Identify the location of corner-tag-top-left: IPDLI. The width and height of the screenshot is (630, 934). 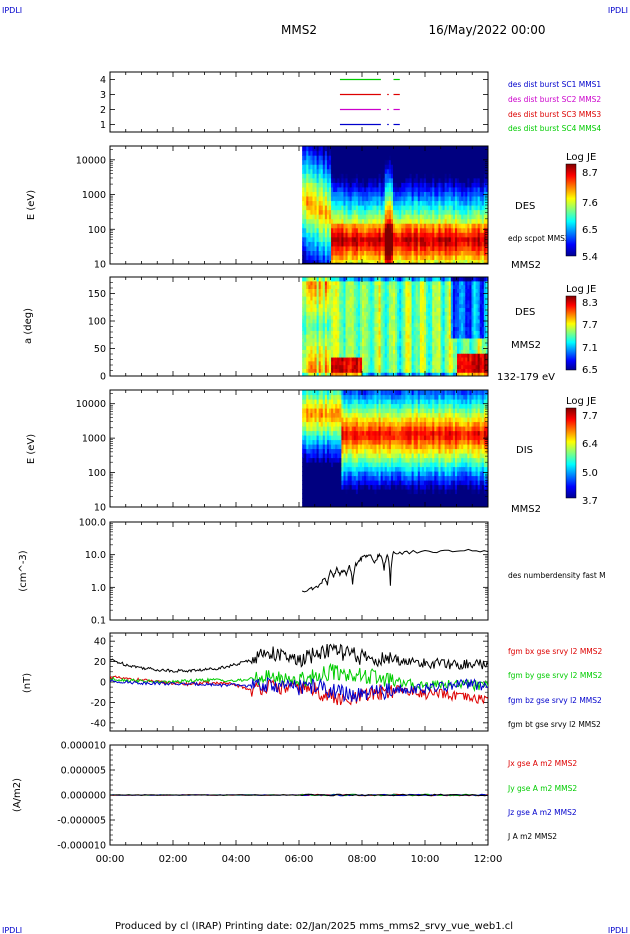
(12, 10).